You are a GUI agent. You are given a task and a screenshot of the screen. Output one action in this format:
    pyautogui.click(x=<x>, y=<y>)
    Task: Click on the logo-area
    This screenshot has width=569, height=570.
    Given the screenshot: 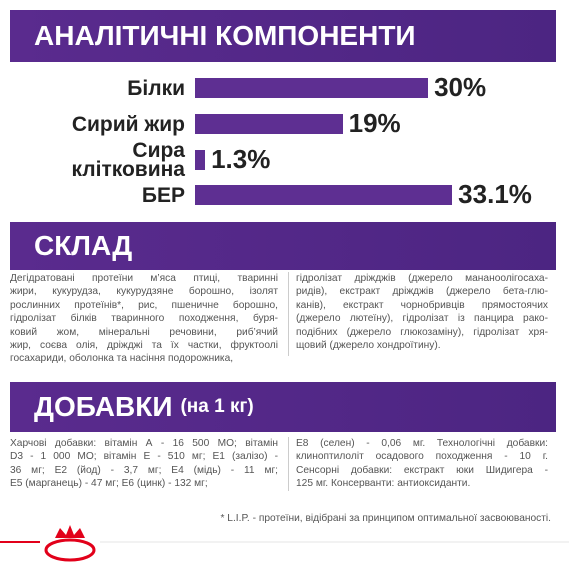 What is the action you would take?
    pyautogui.click(x=284, y=543)
    